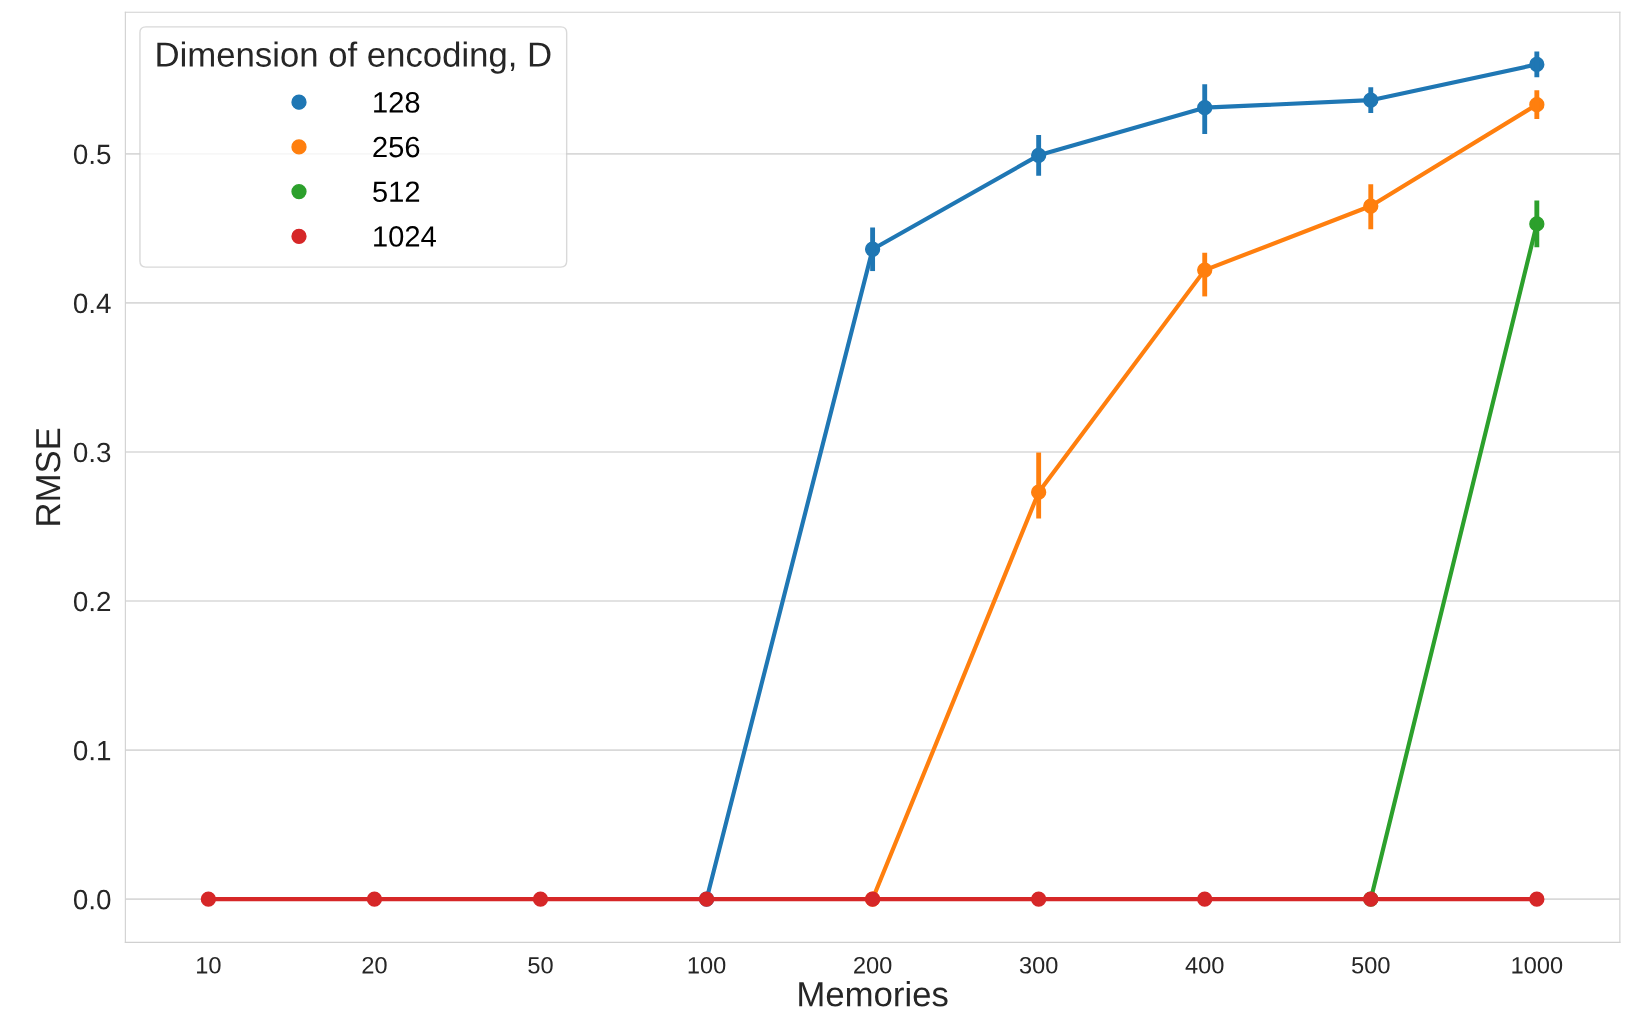  Describe the element at coordinates (540, 965) in the screenshot. I see `x-tick-label: 50` at that location.